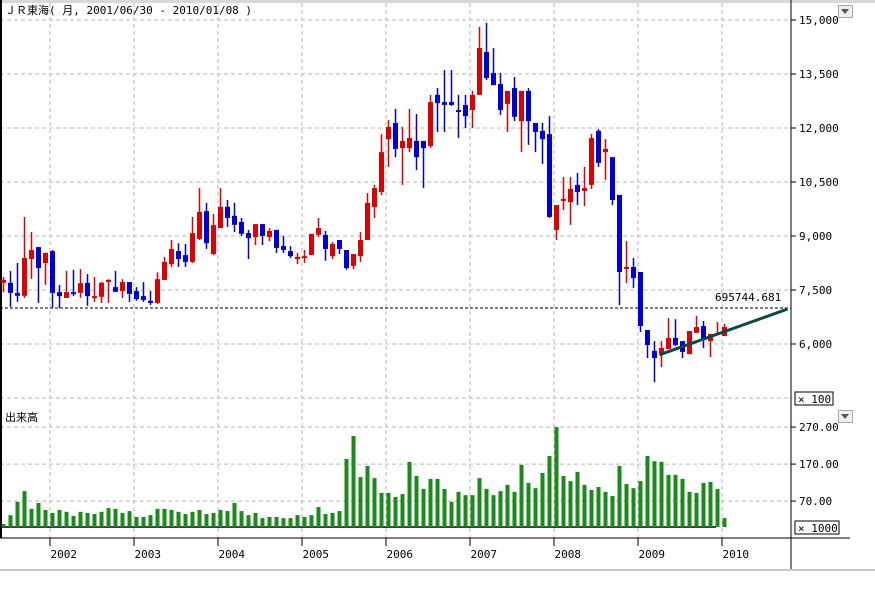  I want to click on price-tick-label: 12,000, so click(819, 128).